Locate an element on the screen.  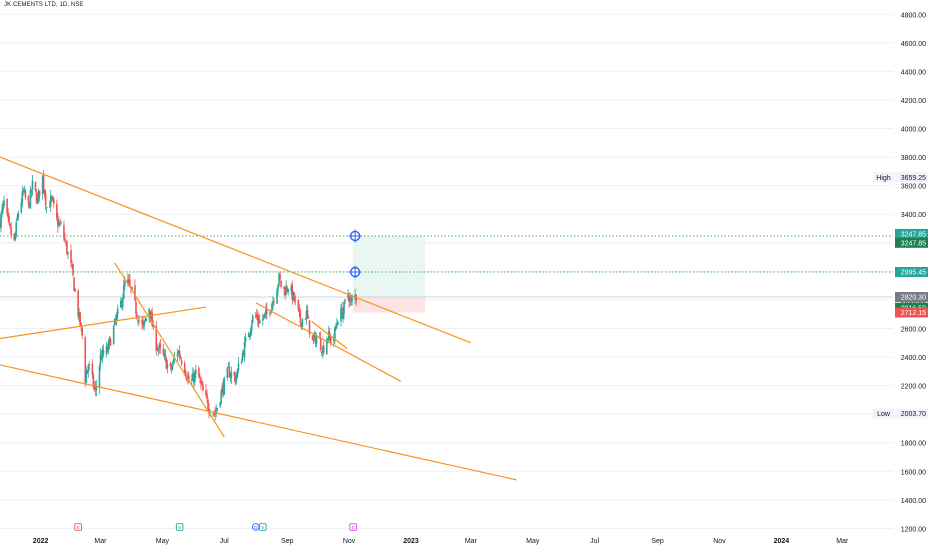
price-stat-value-bg is located at coordinates (911, 413).